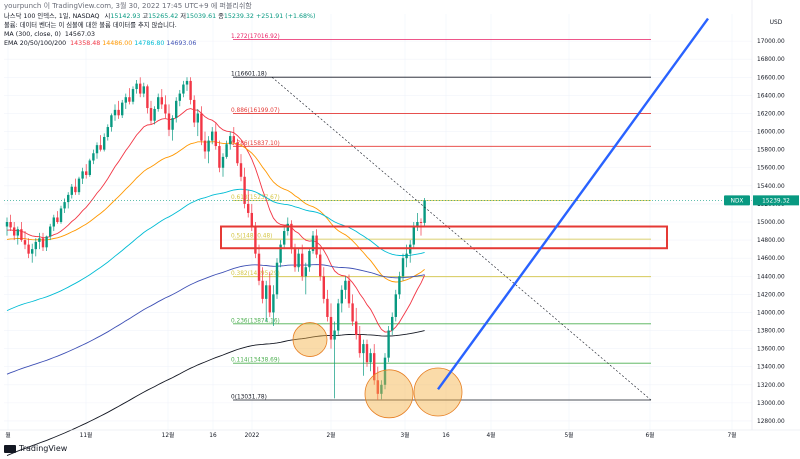 The image size is (800, 459). I want to click on highlight-rectangle, so click(444, 237).